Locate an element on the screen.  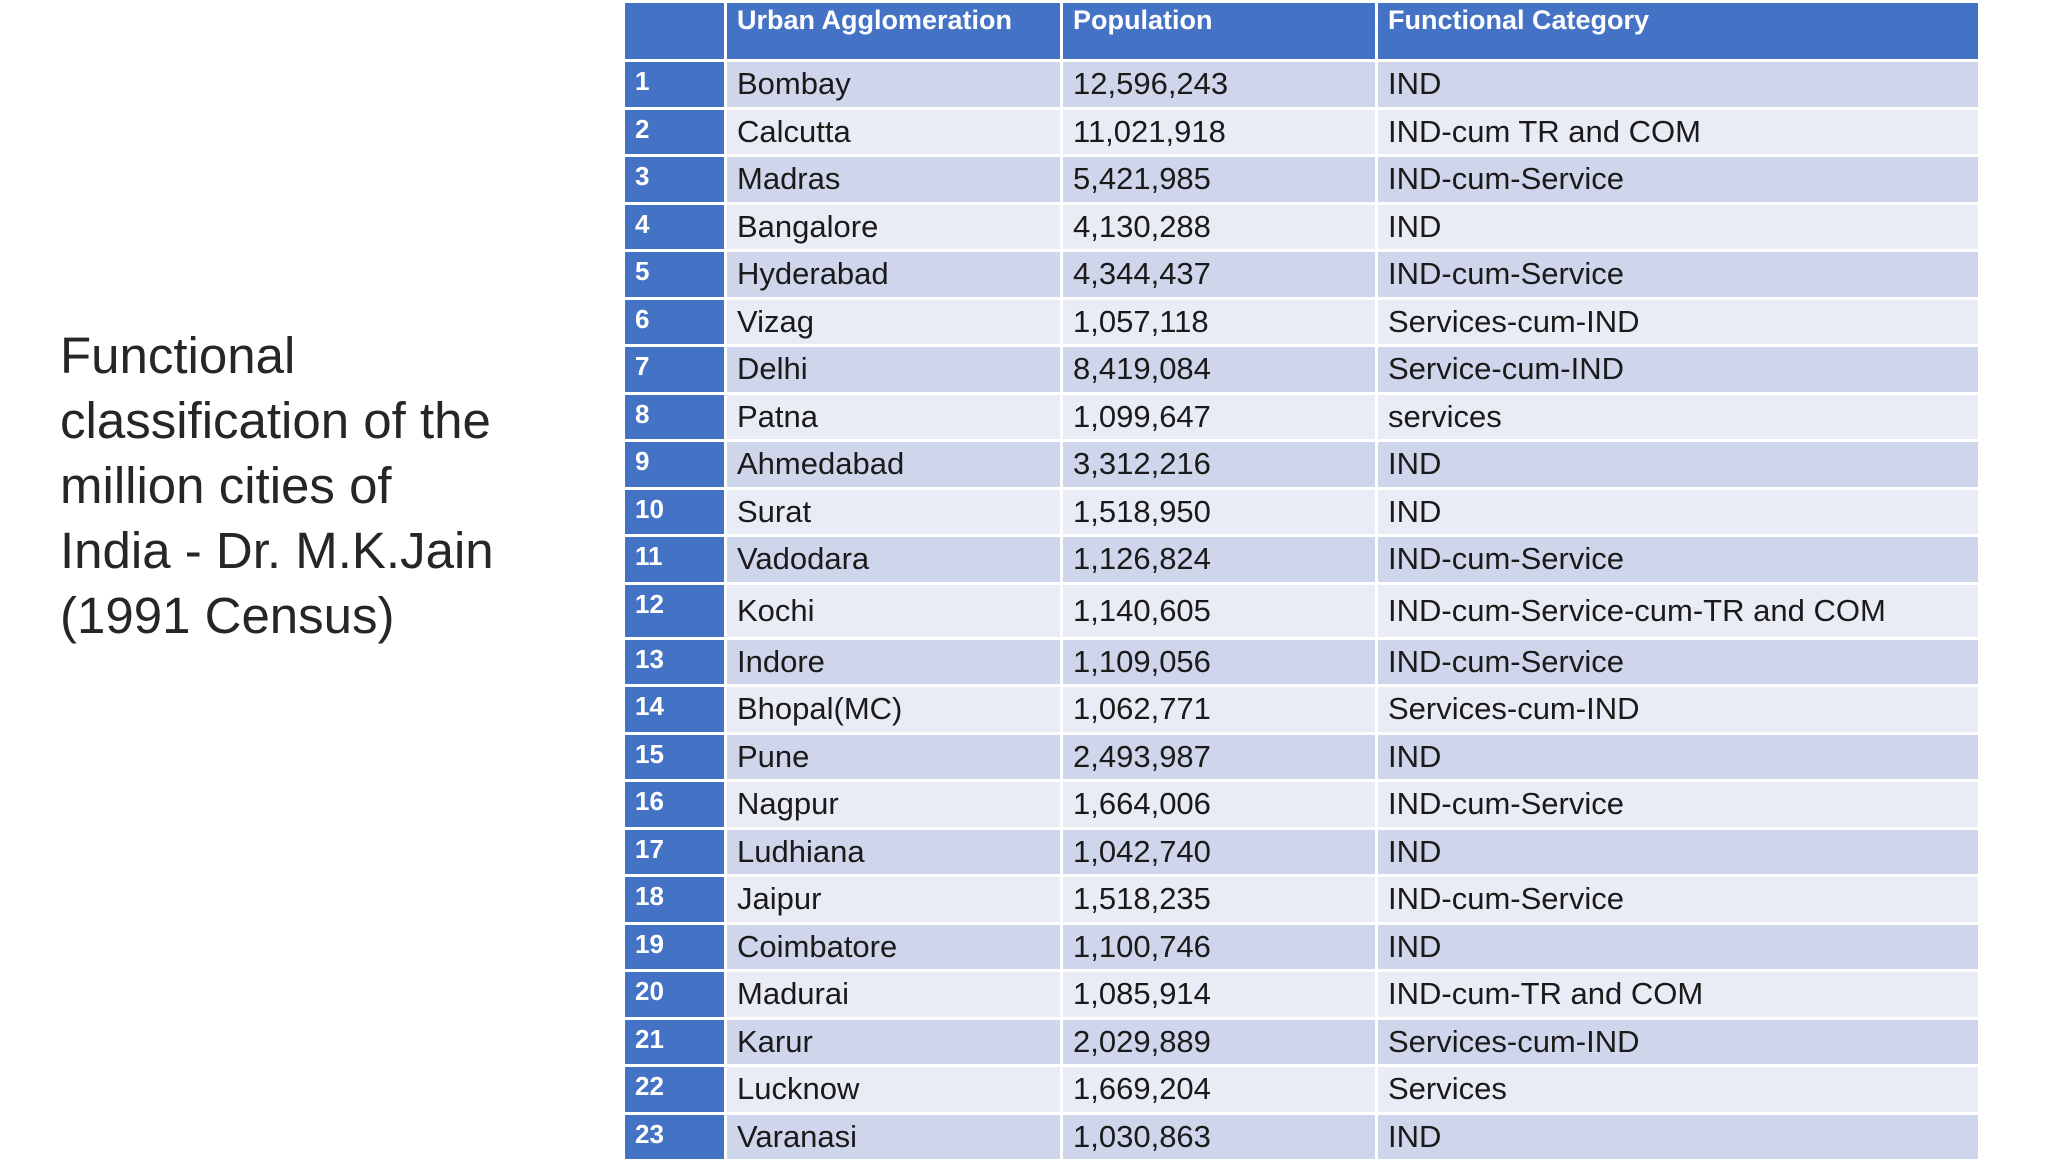
table-row: 8 Patna 1,099,647 services is located at coordinates (1301, 416).